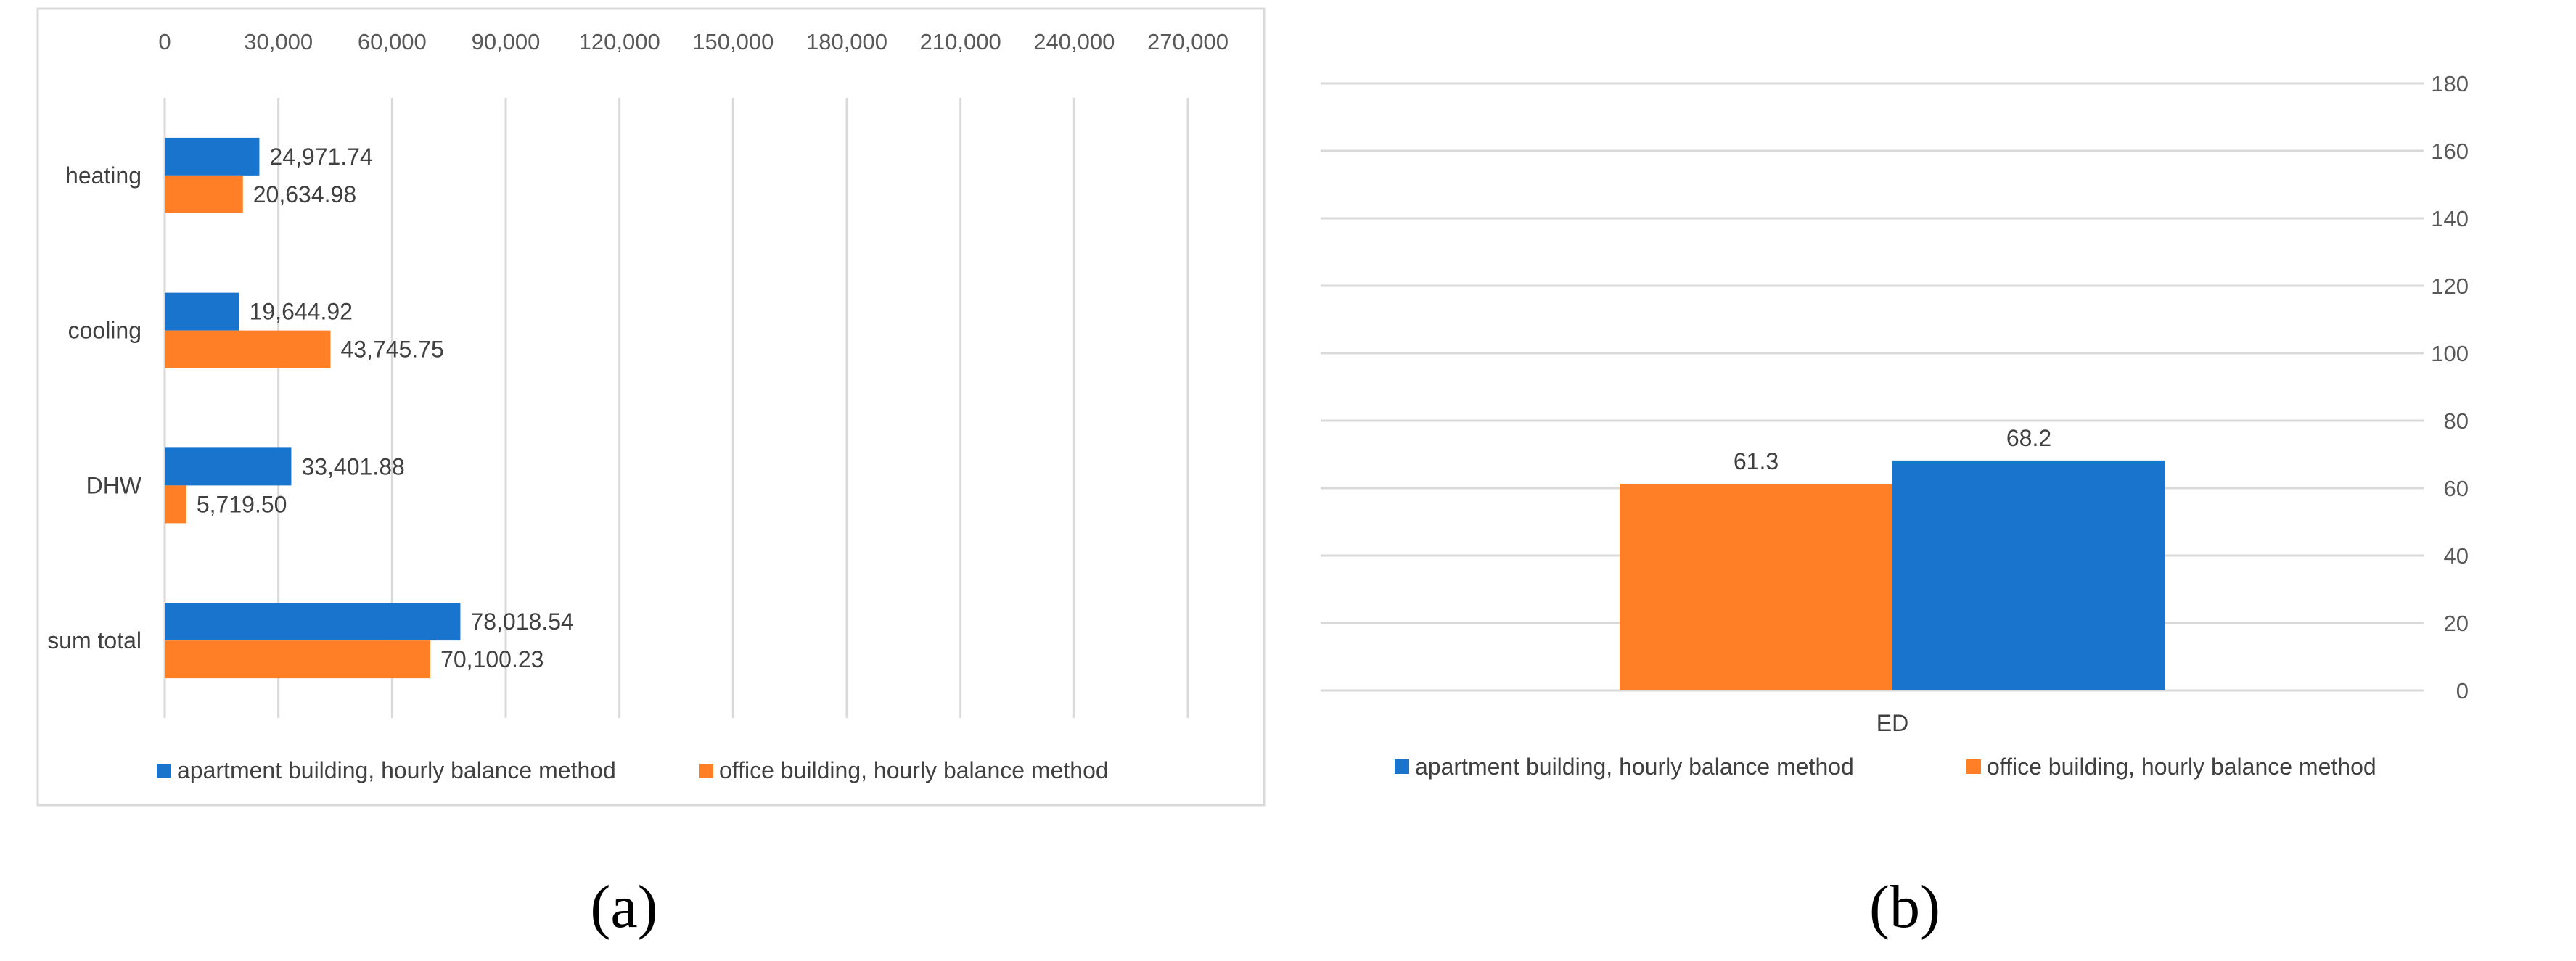  I want to click on chart-b-y-tick-label: 80, so click(2456, 421).